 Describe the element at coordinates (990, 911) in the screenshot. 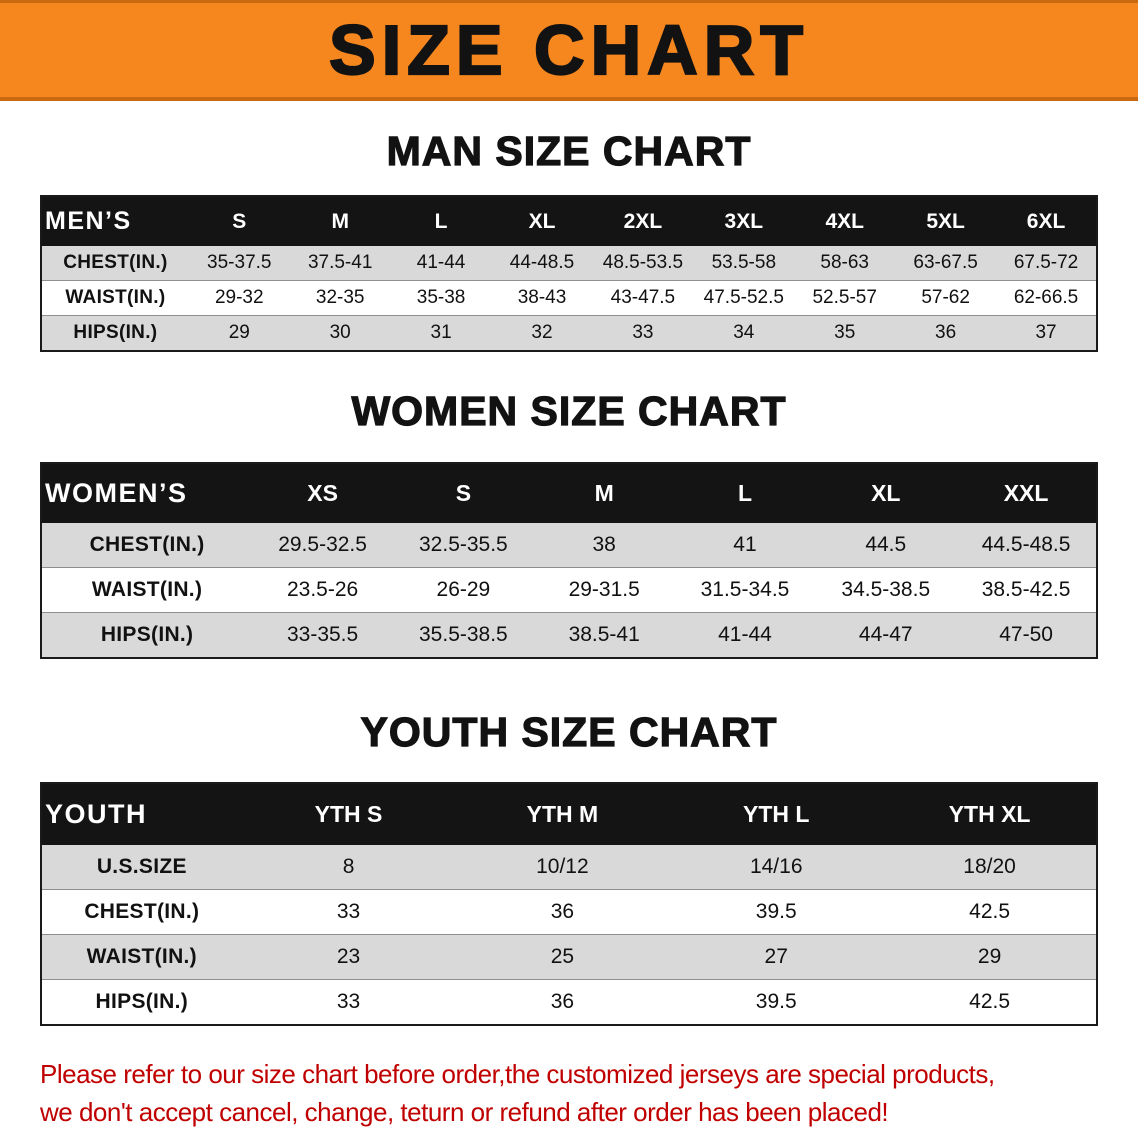

I see `size-value: 42.5` at that location.